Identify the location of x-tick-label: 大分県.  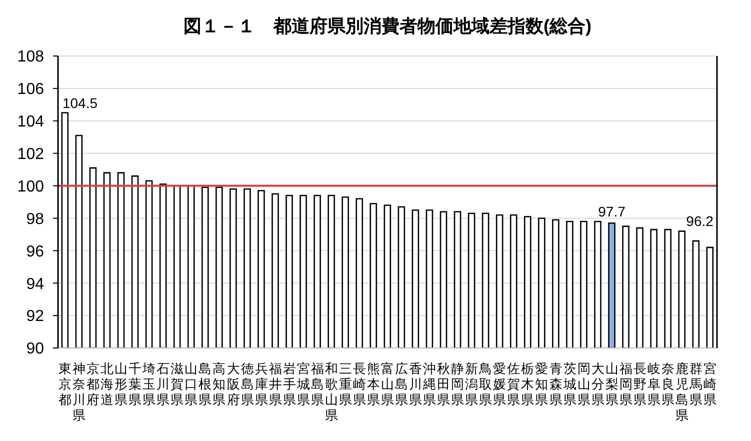
(597, 384).